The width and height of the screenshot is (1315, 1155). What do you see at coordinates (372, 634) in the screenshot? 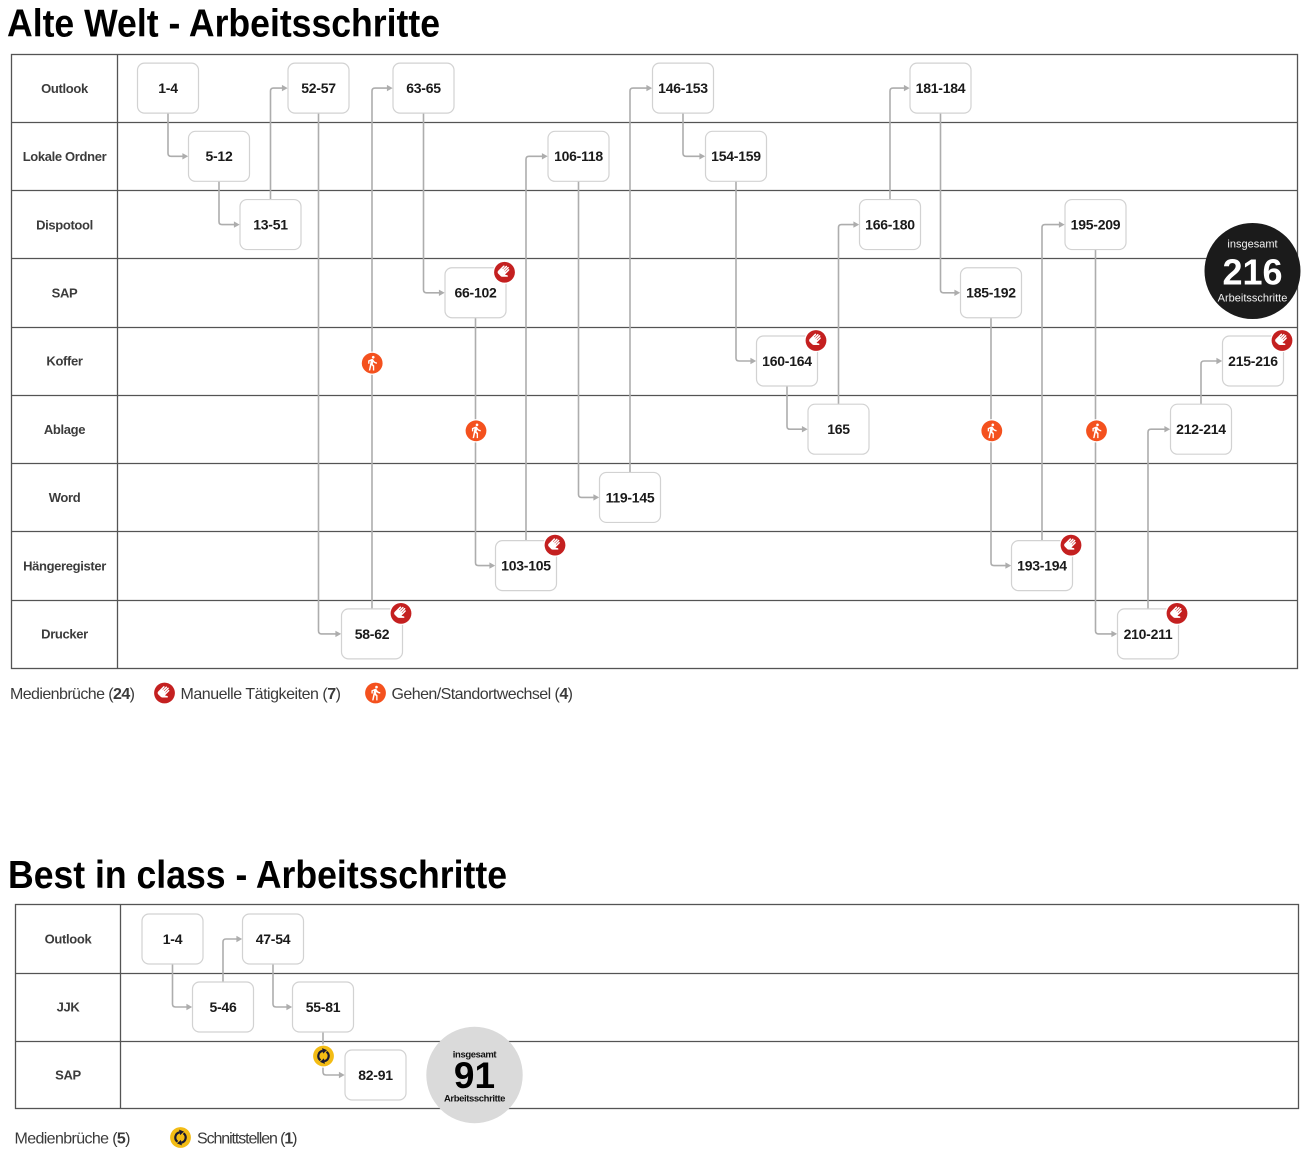
I see `svg-text: 58-62` at bounding box center [372, 634].